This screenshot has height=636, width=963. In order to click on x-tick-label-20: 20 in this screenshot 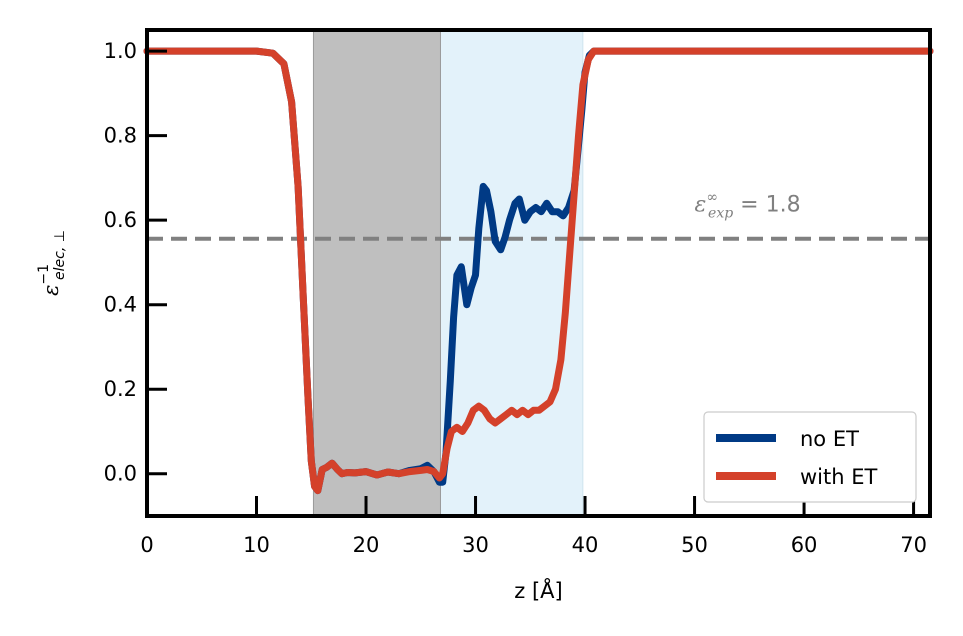, I will do `click(366, 545)`.